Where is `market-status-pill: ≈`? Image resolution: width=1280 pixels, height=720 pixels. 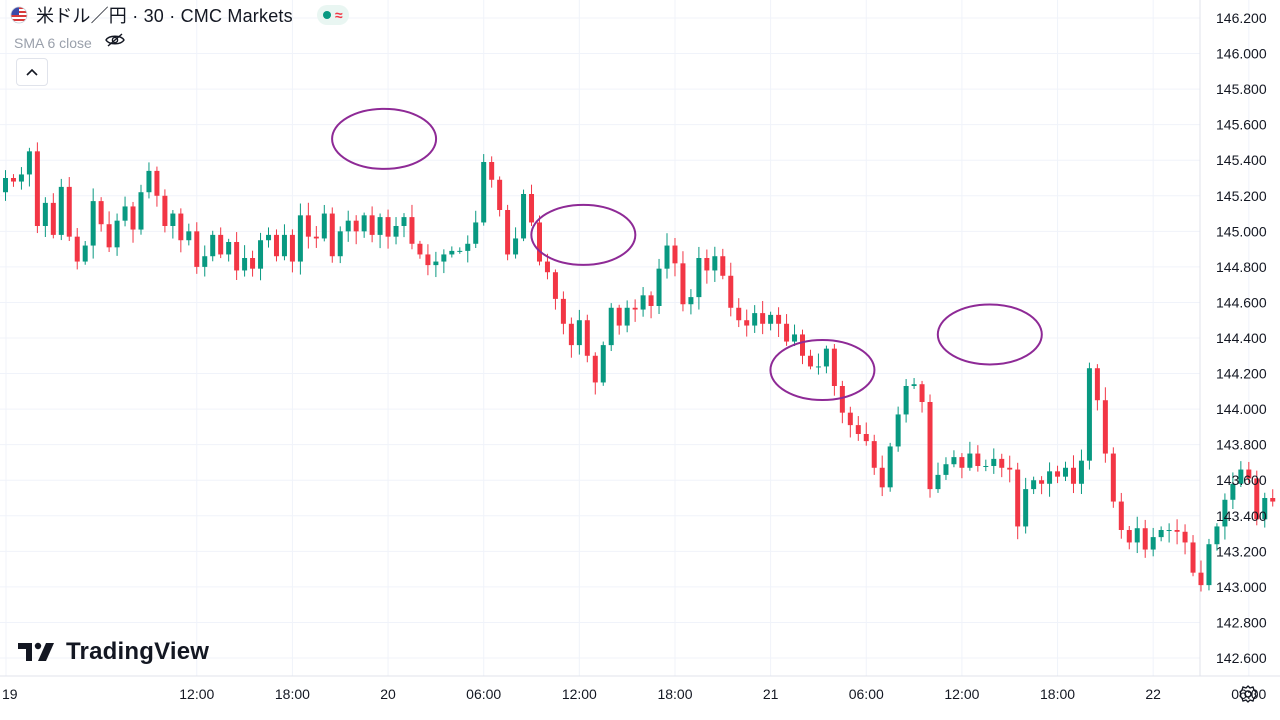
market-status-pill: ≈ is located at coordinates (332, 15).